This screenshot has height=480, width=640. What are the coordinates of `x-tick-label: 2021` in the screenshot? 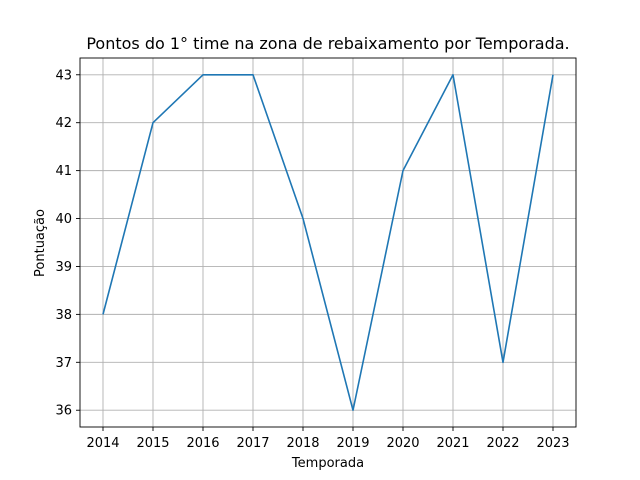 It's located at (452, 443).